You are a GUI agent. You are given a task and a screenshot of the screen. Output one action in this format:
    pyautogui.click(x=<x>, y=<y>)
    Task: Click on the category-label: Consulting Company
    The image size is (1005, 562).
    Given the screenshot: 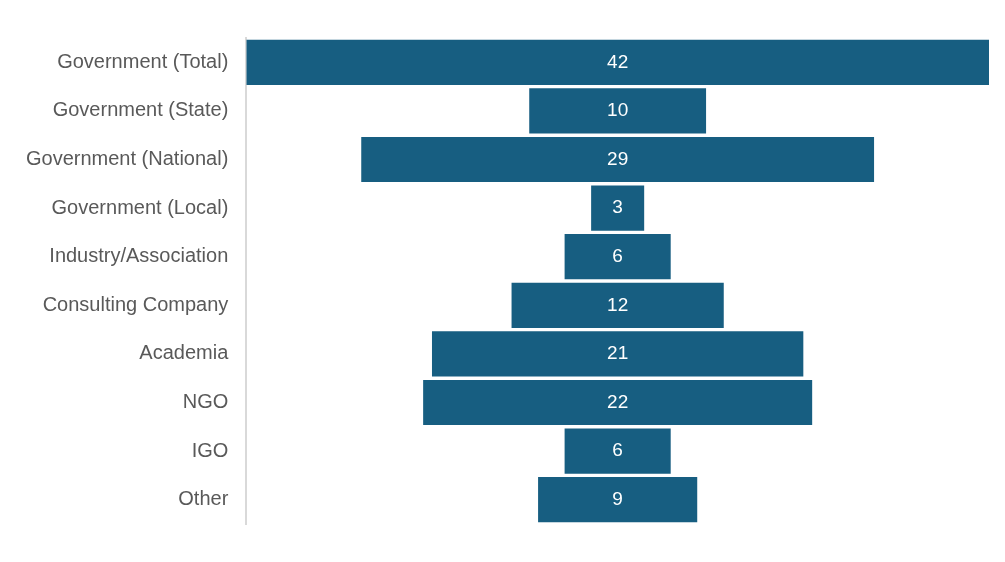 What is the action you would take?
    pyautogui.click(x=135, y=303)
    